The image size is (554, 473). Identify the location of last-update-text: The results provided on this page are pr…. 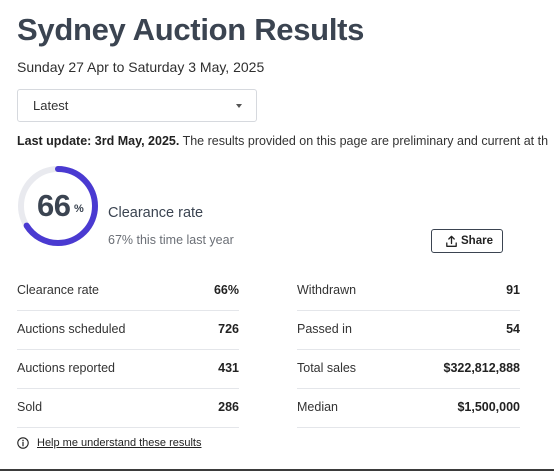
(364, 141).